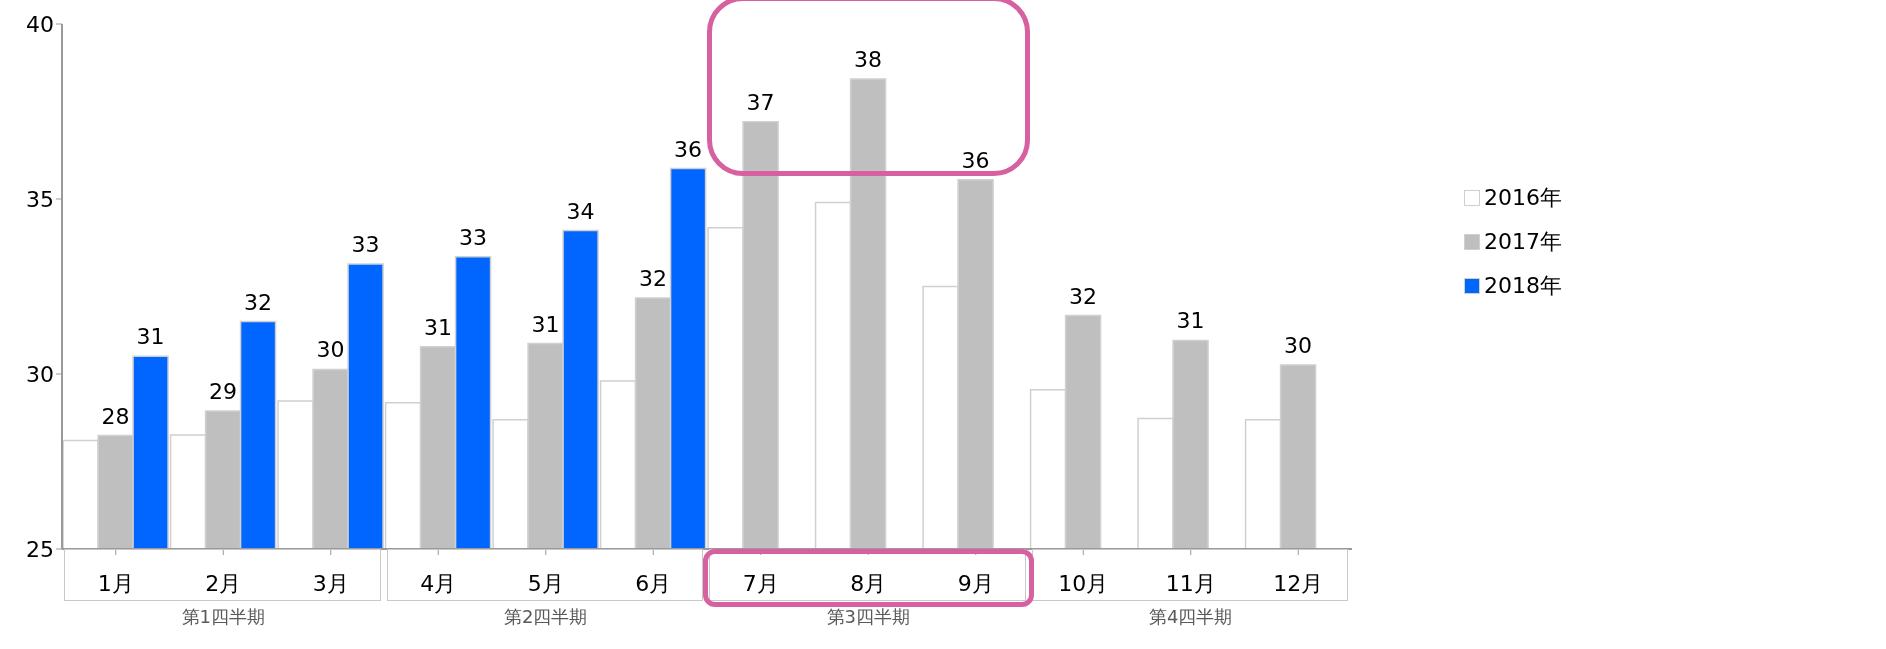 This screenshot has width=1886, height=649. Describe the element at coordinates (40, 24) in the screenshot. I see `y-tick-label: 40` at that location.